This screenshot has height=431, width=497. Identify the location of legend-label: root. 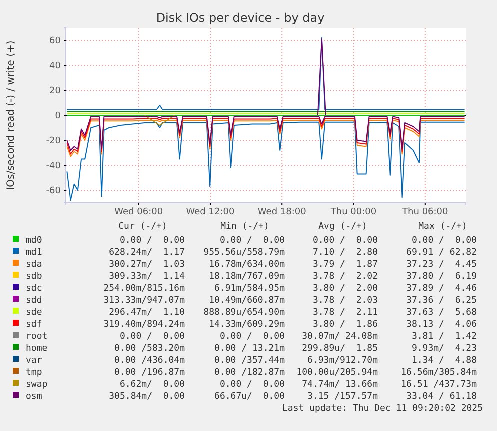
(37, 337).